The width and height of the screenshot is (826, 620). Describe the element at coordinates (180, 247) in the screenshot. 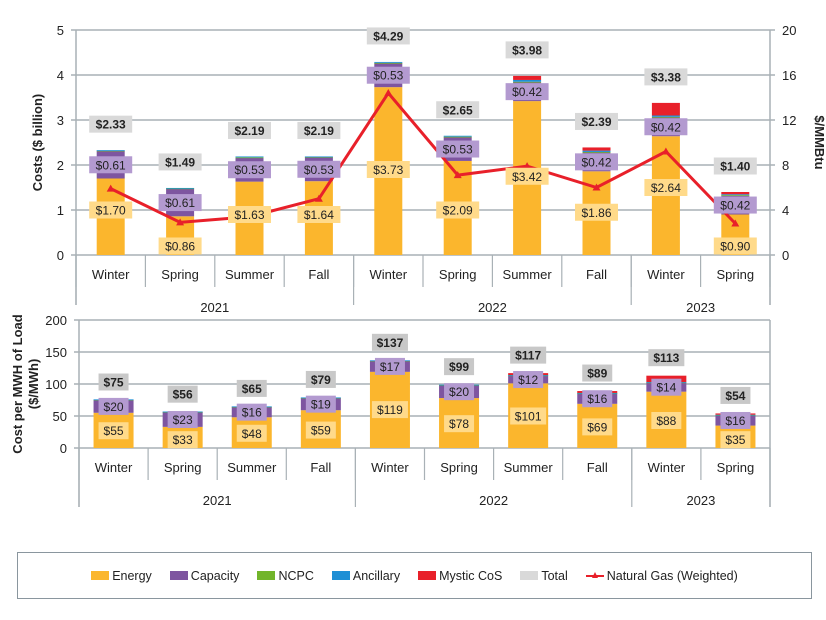

I see `energy-data-label: $0.86` at that location.